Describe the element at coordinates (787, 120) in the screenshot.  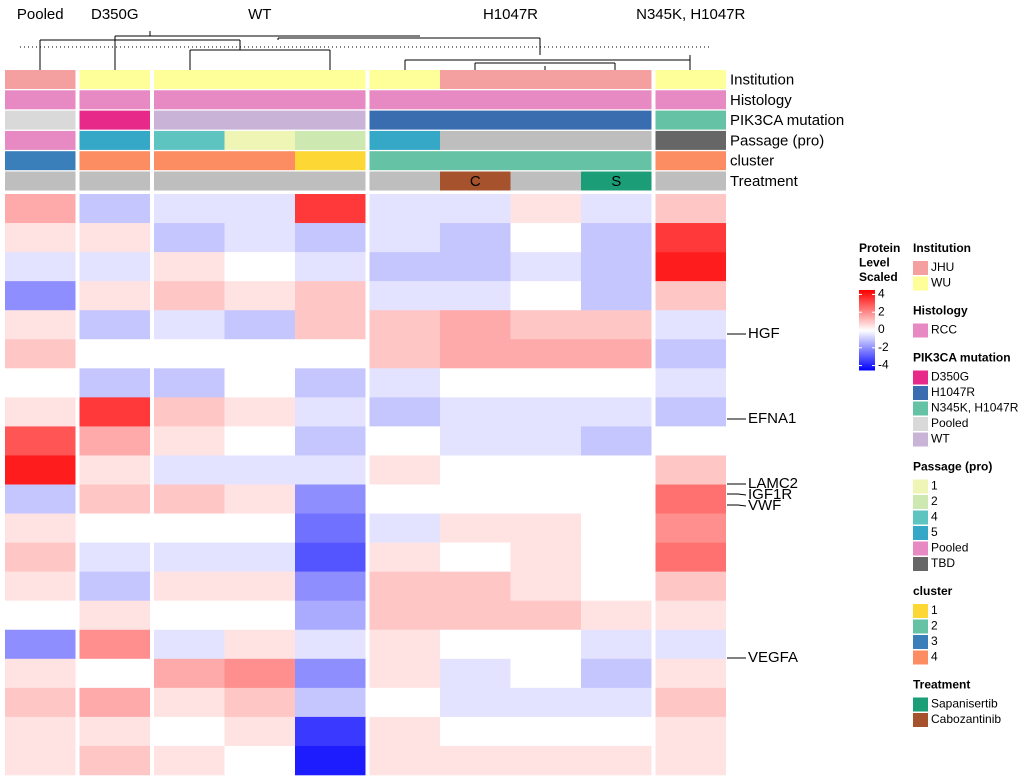
I see `annotation-label: PIK3CA mutation` at that location.